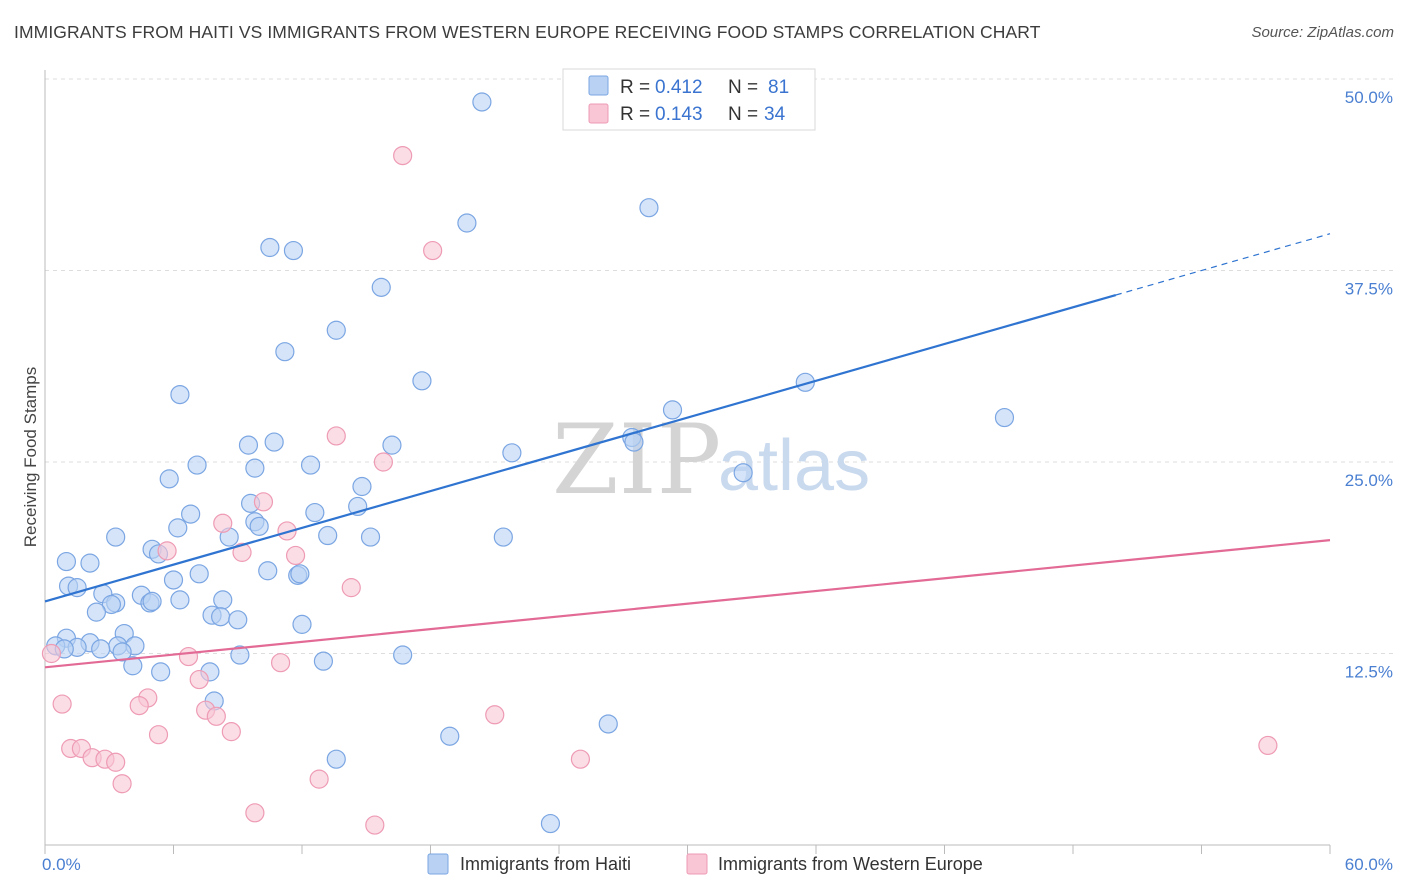 The height and width of the screenshot is (892, 1406). What do you see at coordinates (679, 87) in the screenshot?
I see `legend-haiti-r-value: 0.412` at bounding box center [679, 87].